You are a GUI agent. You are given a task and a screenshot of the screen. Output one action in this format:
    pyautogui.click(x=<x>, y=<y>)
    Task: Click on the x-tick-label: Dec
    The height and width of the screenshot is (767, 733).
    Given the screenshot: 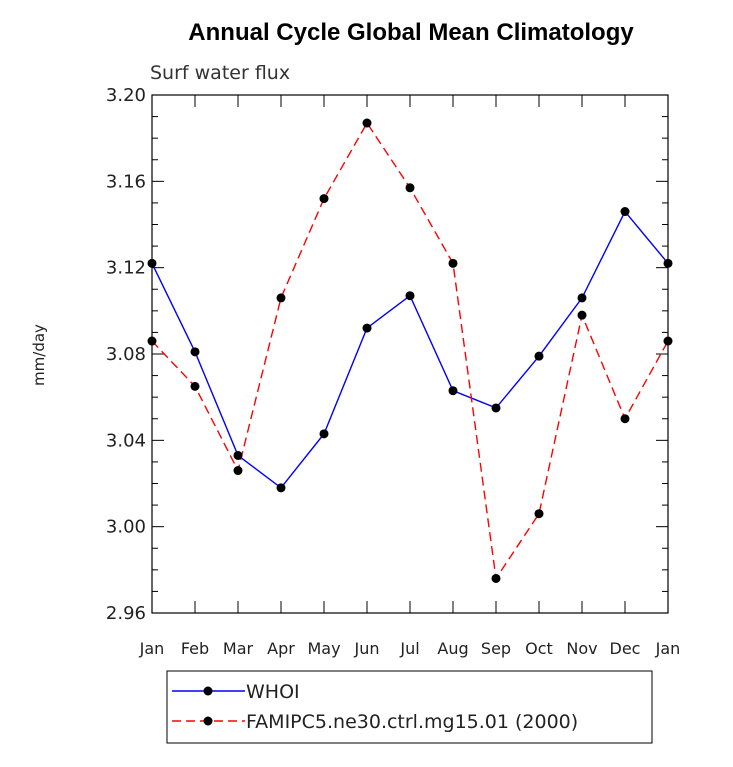 What is the action you would take?
    pyautogui.click(x=625, y=648)
    